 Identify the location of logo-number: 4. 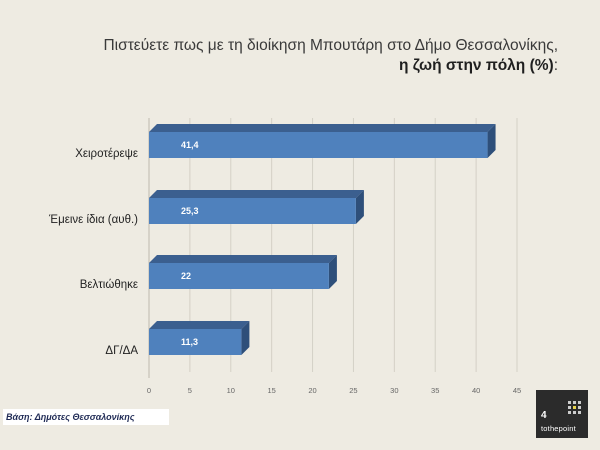
(544, 415).